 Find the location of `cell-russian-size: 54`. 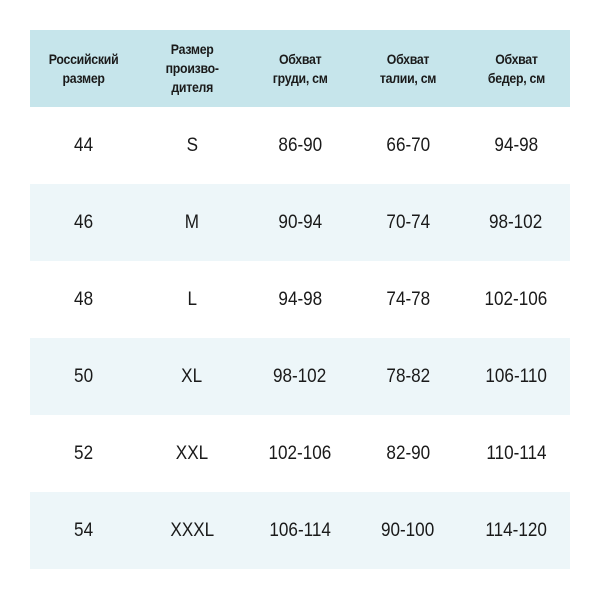

cell-russian-size: 54 is located at coordinates (84, 530).